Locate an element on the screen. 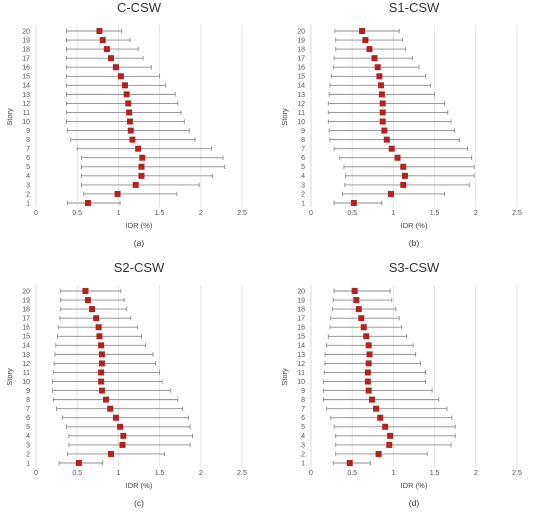 The width and height of the screenshot is (550, 519). chart-title: S1-CSW is located at coordinates (414, 7).